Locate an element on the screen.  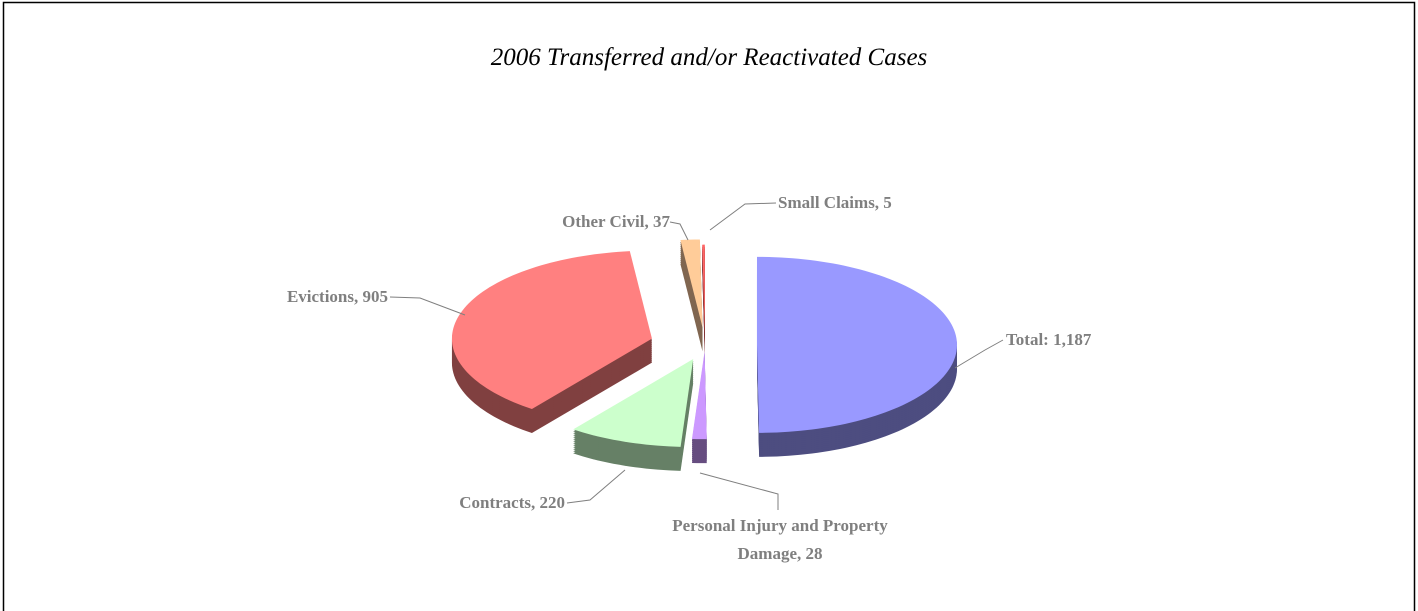
data-label: Evictions, 905 is located at coordinates (337, 296).